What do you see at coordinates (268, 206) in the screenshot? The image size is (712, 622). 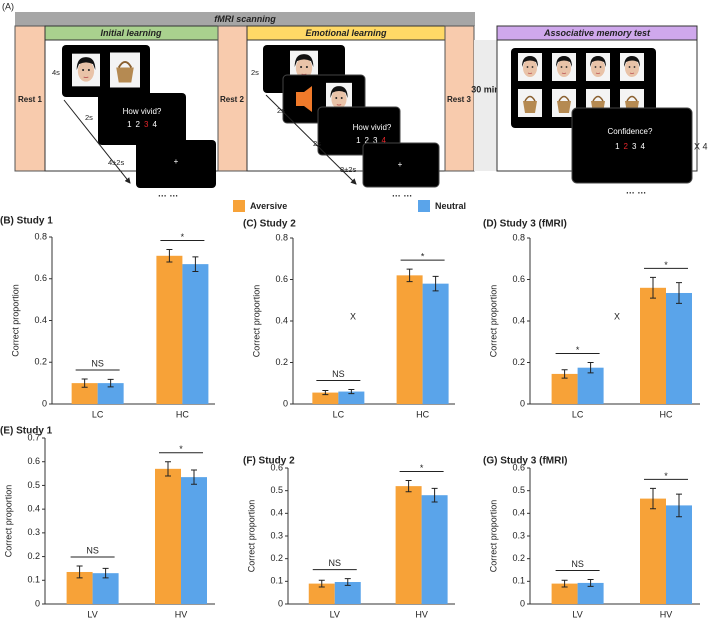 I see `legend-label: Aversive` at bounding box center [268, 206].